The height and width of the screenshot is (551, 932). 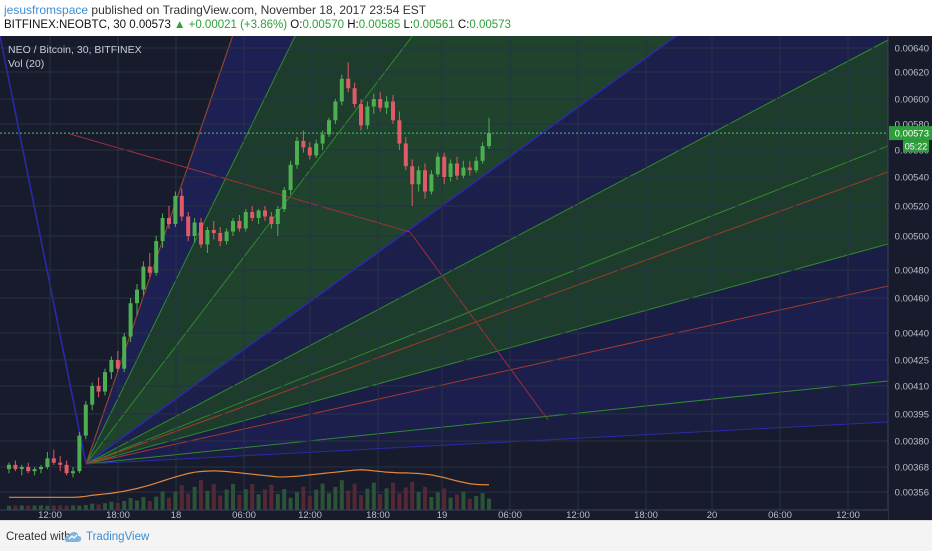 What do you see at coordinates (353, 25) in the screenshot?
I see `high-label: H:` at bounding box center [353, 25].